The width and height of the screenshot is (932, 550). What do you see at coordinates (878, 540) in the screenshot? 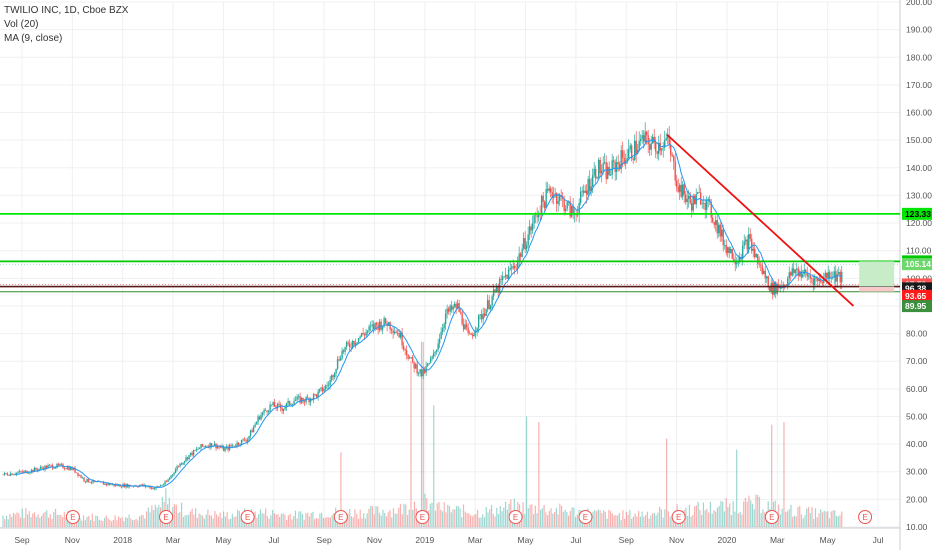
I see `x-tick-label: Jul` at bounding box center [878, 540].